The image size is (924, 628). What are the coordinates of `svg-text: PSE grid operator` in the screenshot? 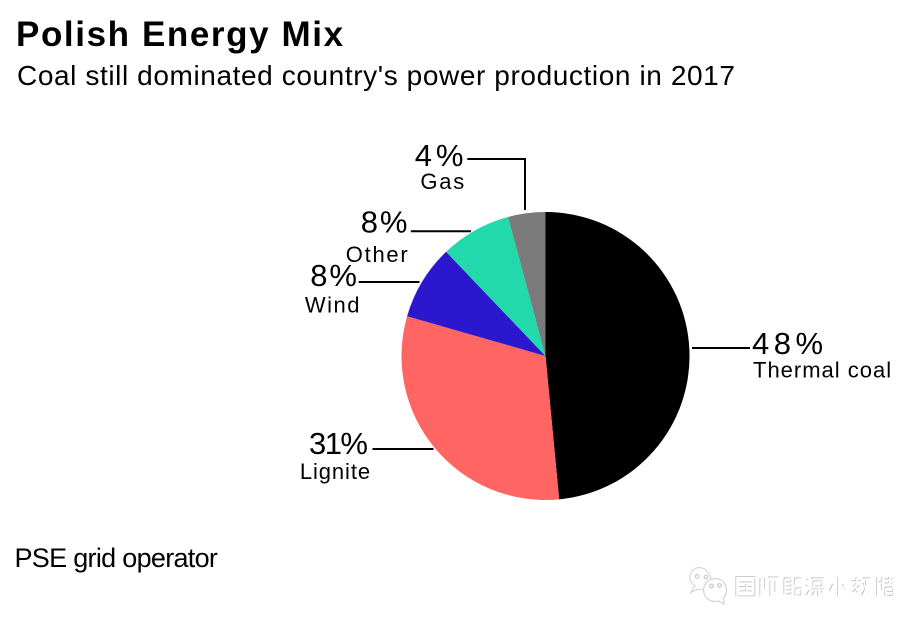 It's located at (116, 558).